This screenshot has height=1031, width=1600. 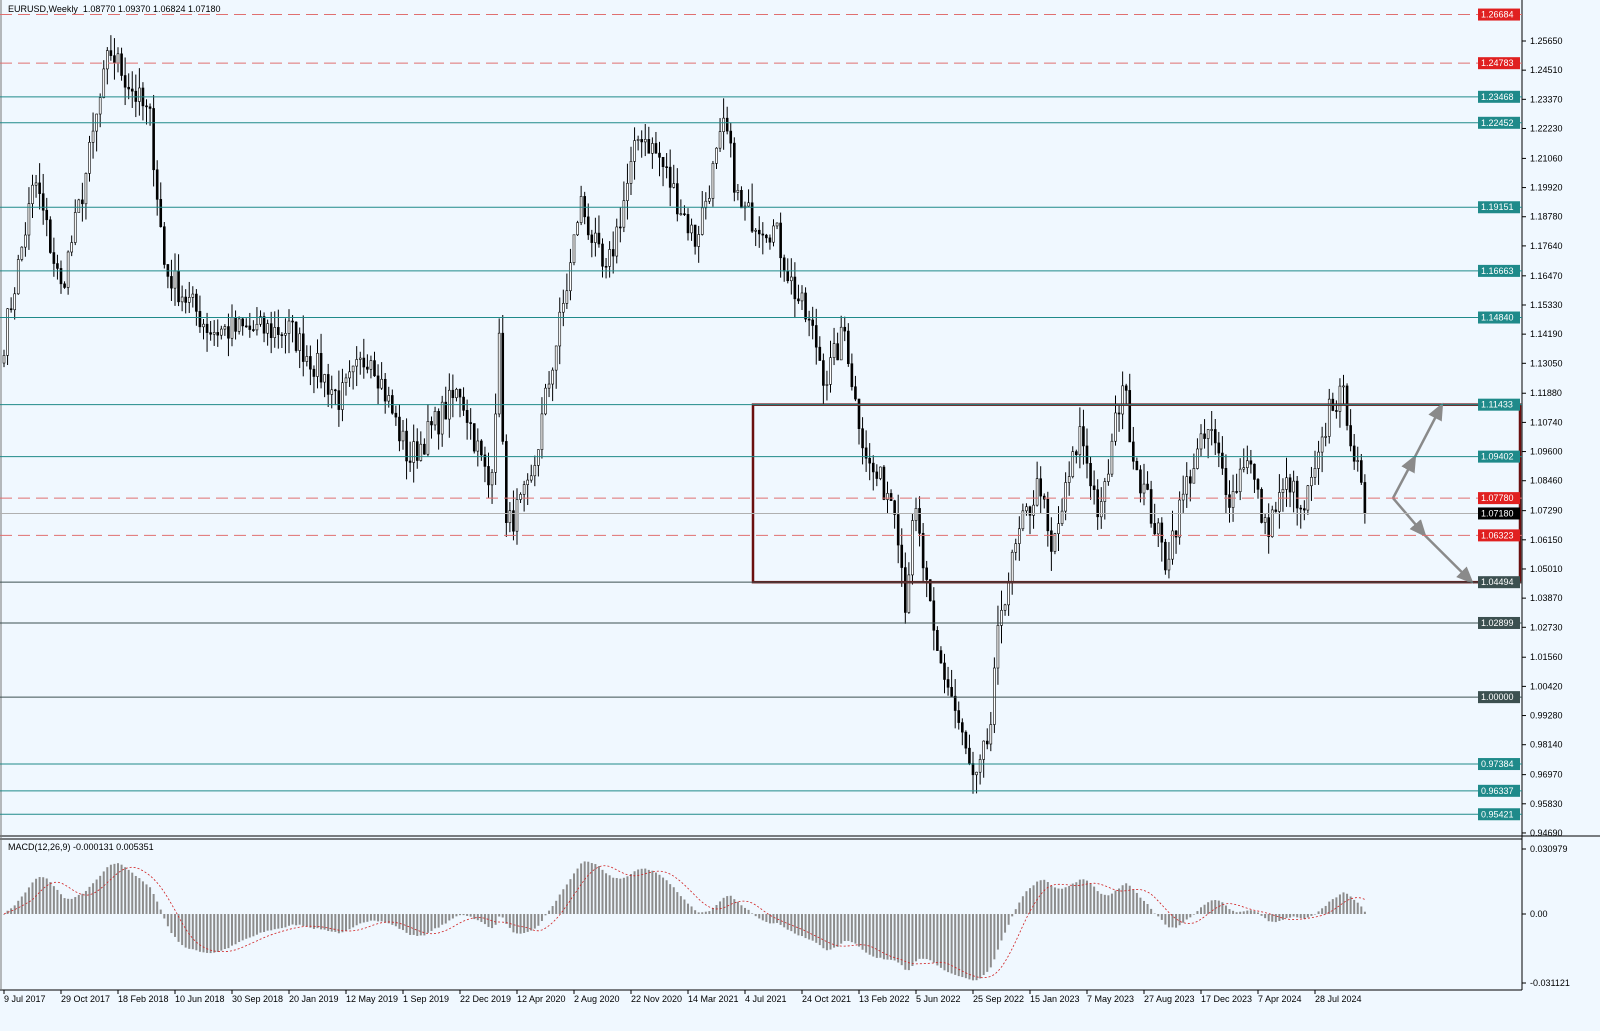 What do you see at coordinates (1549, 849) in the screenshot?
I see `macd-tick-label: 0.030979` at bounding box center [1549, 849].